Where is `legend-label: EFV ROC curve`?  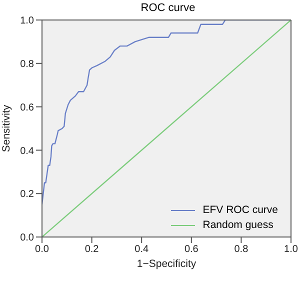 legend-label: EFV ROC curve is located at coordinates (240, 210).